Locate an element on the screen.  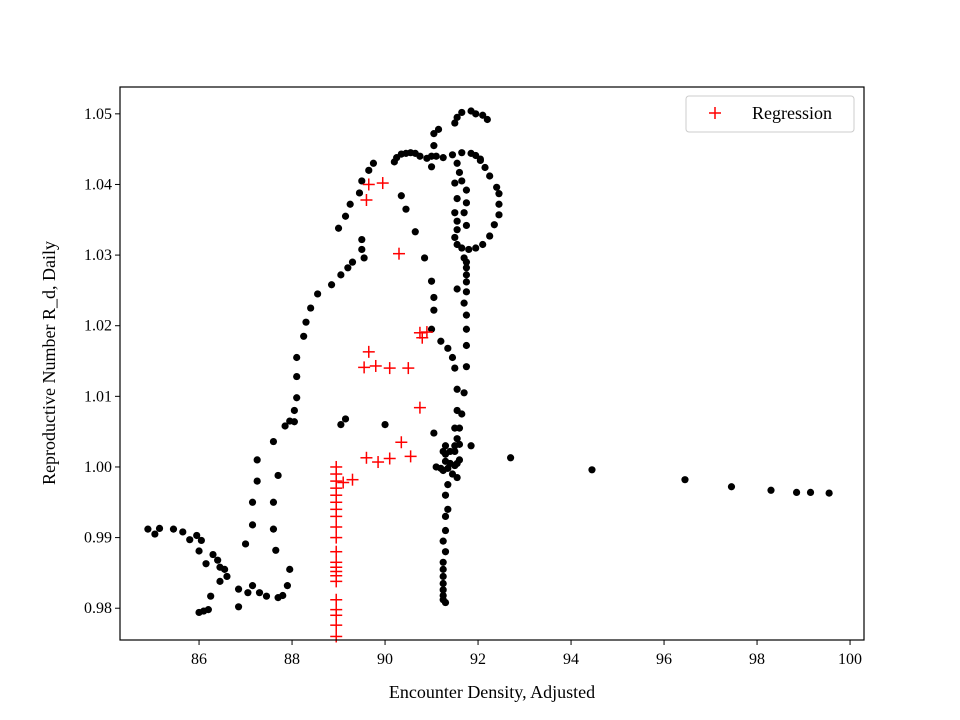
x-axis-label: Encounter Density, Adjusted is located at coordinates (492, 692).